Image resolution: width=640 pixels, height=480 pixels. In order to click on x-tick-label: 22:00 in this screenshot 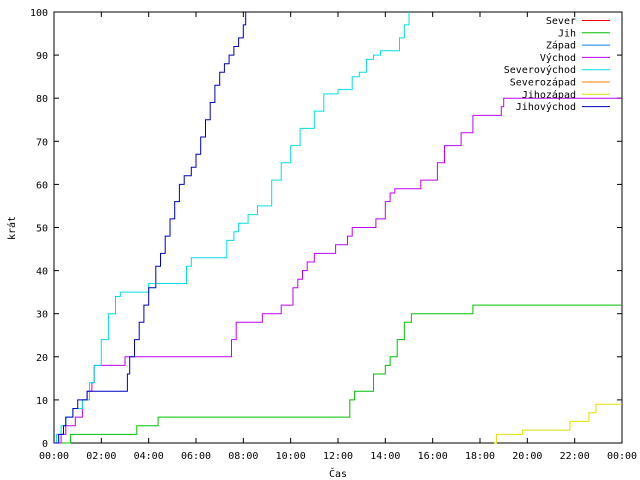, I will do `click(575, 456)`.